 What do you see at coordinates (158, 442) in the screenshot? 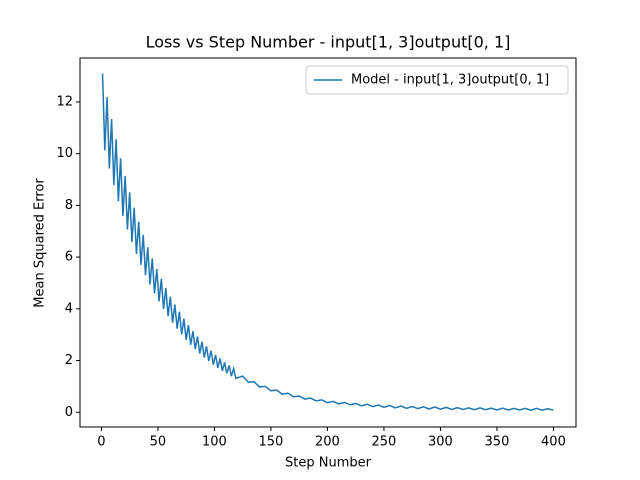
I see `x-tick-label: 50` at bounding box center [158, 442].